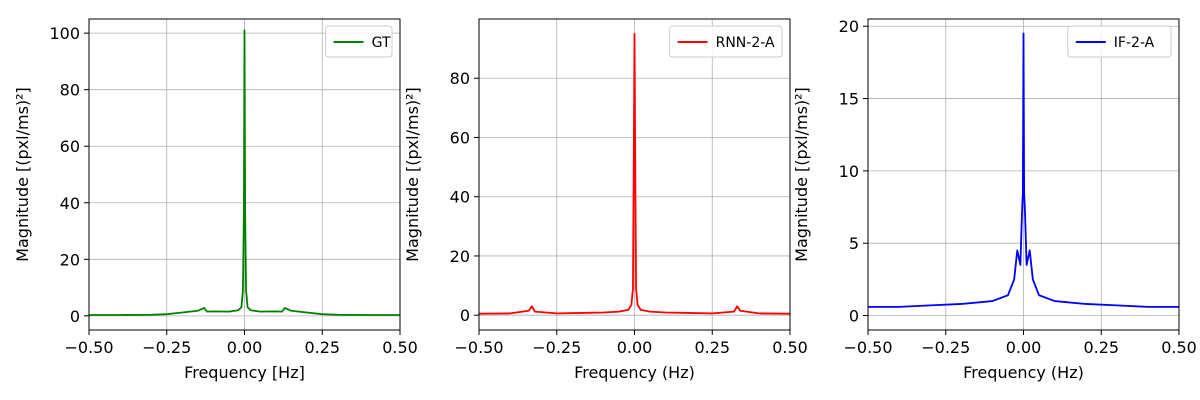 This screenshot has width=1200, height=400. What do you see at coordinates (849, 99) in the screenshot?
I see `y-tick-label: 15` at bounding box center [849, 99].